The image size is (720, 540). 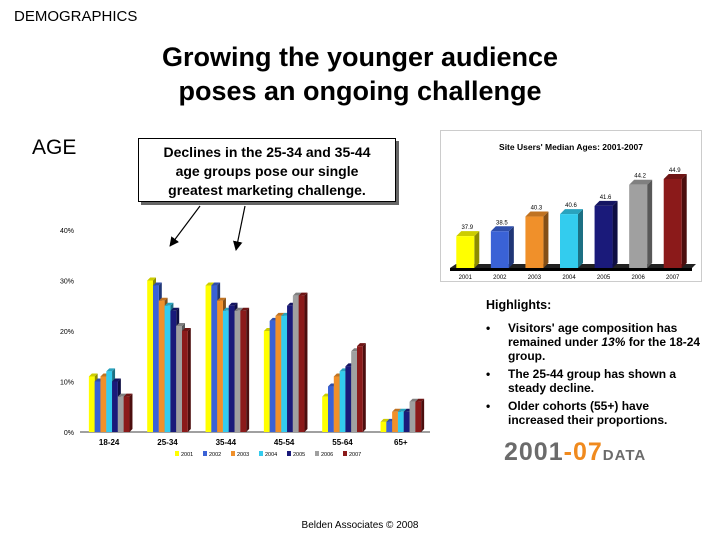 What do you see at coordinates (519, 305) in the screenshot?
I see `highlights-title: Highlights:` at bounding box center [519, 305].